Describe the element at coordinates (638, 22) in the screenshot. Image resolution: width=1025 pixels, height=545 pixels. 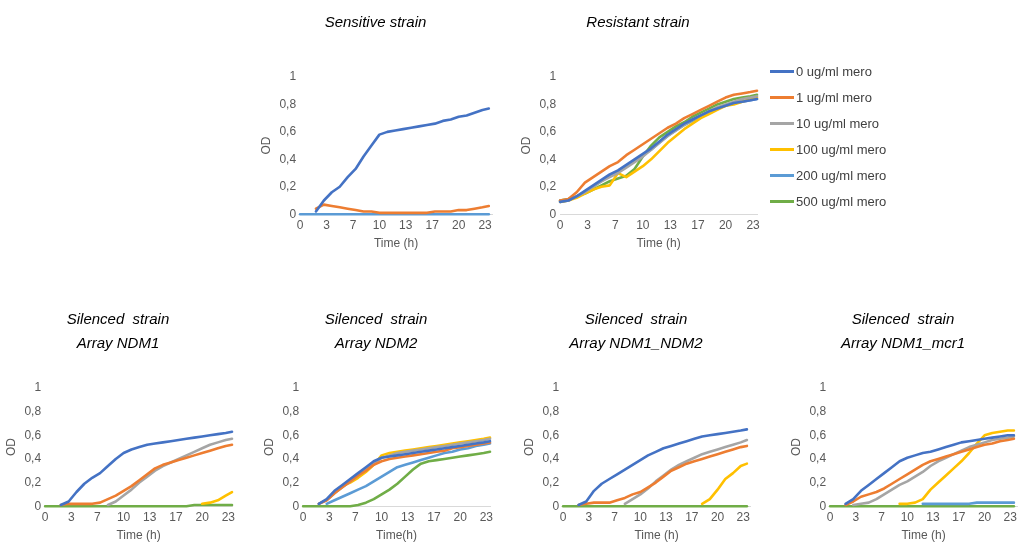
I see `chart-title: Resistant strain` at that location.